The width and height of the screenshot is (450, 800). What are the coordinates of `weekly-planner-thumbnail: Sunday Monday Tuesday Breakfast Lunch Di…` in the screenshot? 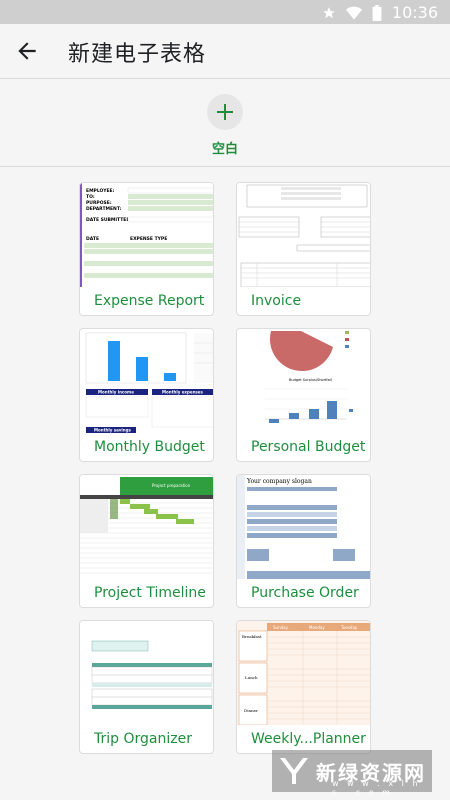 It's located at (303, 673).